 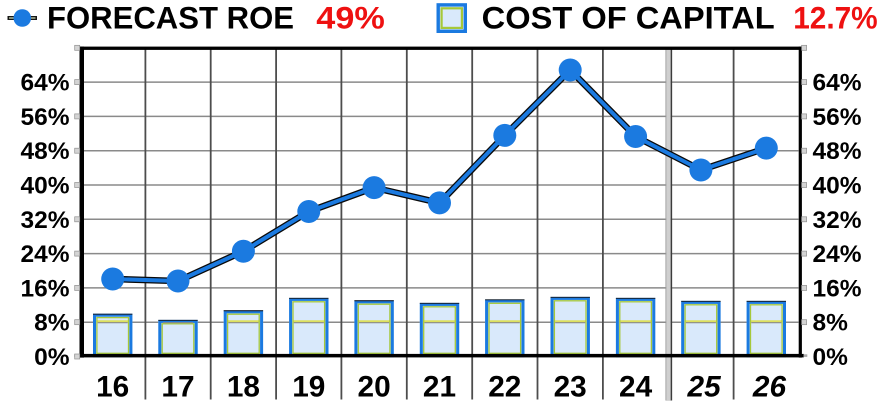 What do you see at coordinates (504, 386) in the screenshot?
I see `svg-text: 22` at bounding box center [504, 386].